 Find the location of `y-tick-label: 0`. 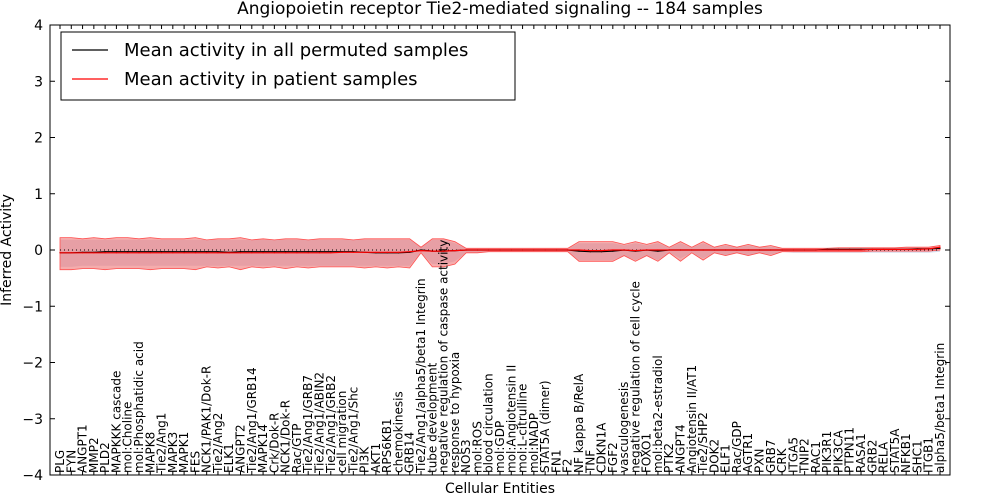

y-tick-label: 0 is located at coordinates (38, 251).